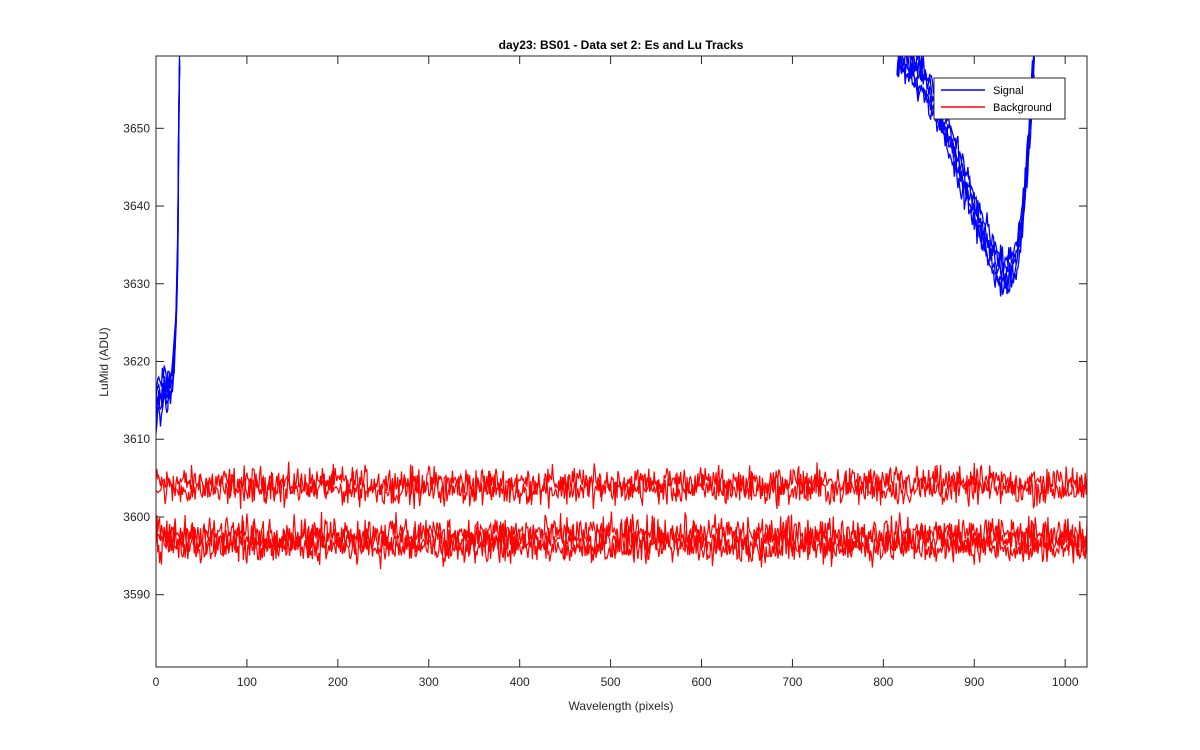  What do you see at coordinates (974, 682) in the screenshot?
I see `x-tick-label: 900` at bounding box center [974, 682].